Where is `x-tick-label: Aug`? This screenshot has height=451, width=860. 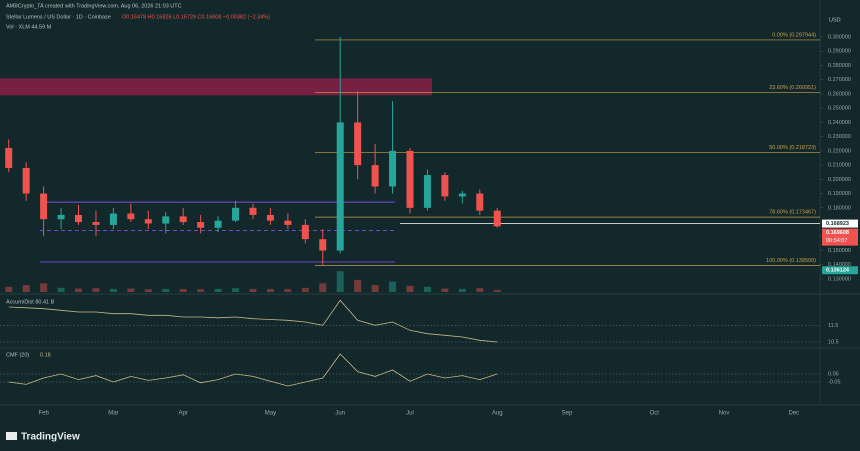 x-tick-label: Aug is located at coordinates (497, 414).